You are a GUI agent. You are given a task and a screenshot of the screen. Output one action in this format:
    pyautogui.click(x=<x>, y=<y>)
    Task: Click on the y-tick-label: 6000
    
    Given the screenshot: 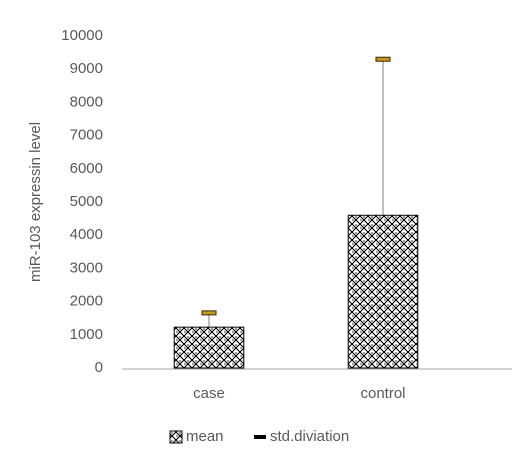 What is the action you would take?
    pyautogui.click(x=86, y=168)
    